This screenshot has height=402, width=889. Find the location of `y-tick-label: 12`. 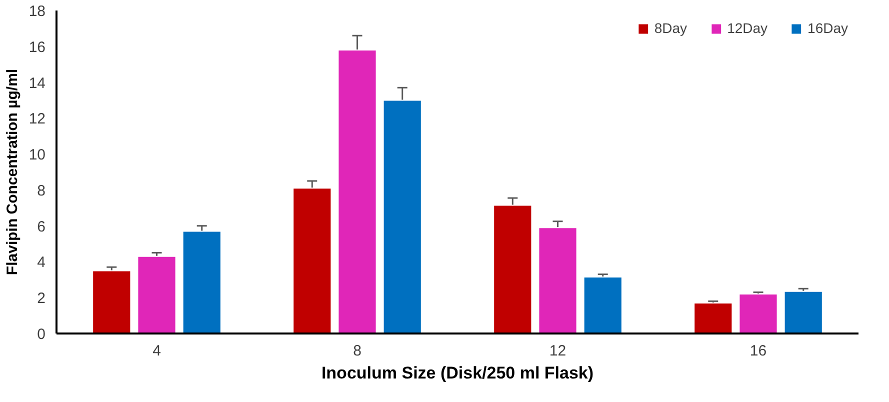

y-tick-label: 12 is located at coordinates (37, 119).